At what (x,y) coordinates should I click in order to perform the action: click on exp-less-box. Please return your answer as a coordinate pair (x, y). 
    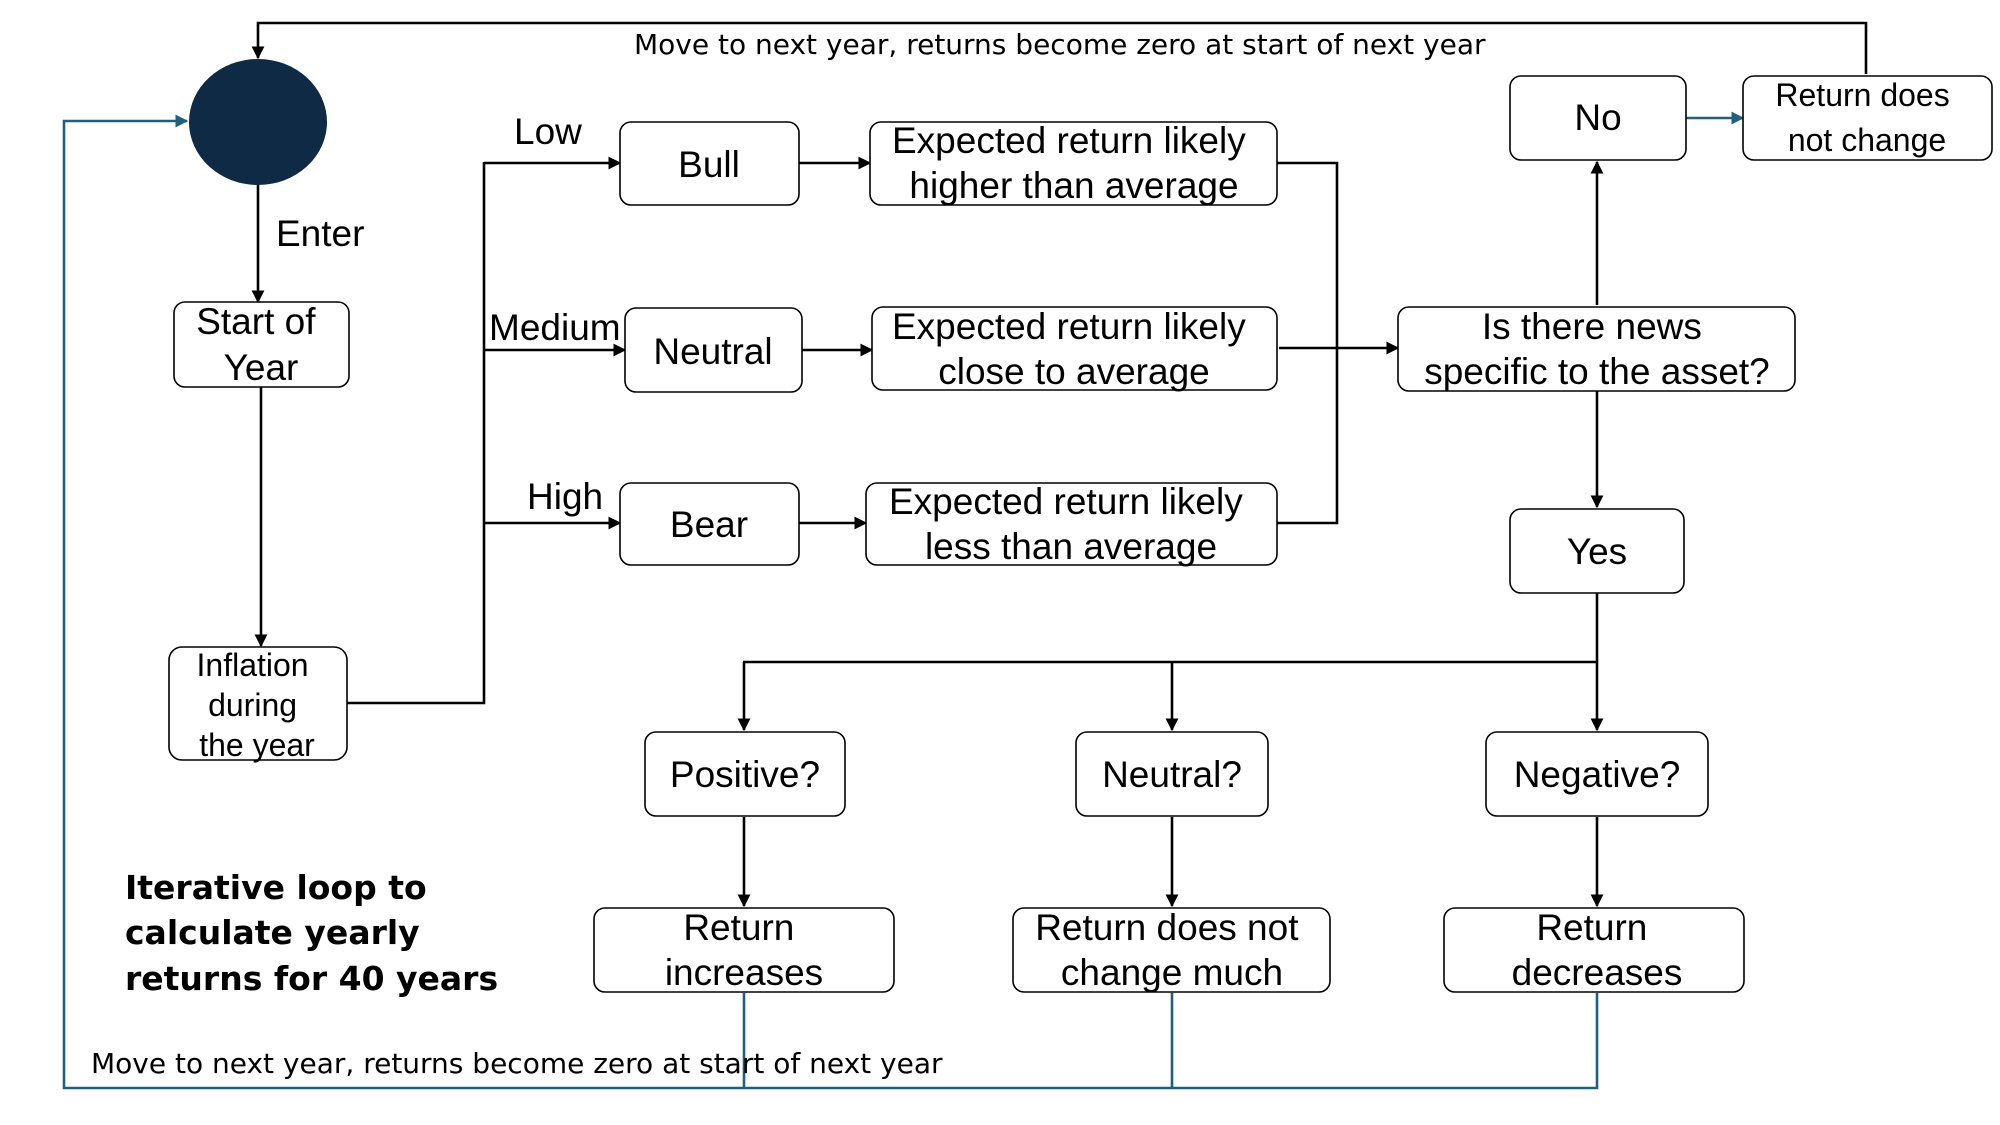
    Looking at the image, I should click on (1071, 524).